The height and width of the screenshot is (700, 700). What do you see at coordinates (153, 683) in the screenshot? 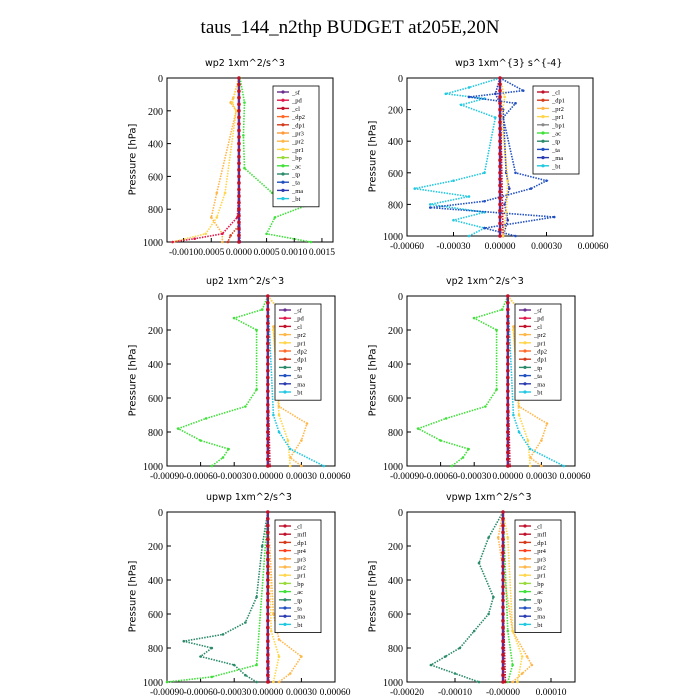
I see `y-tick-label: 1000` at bounding box center [153, 683].